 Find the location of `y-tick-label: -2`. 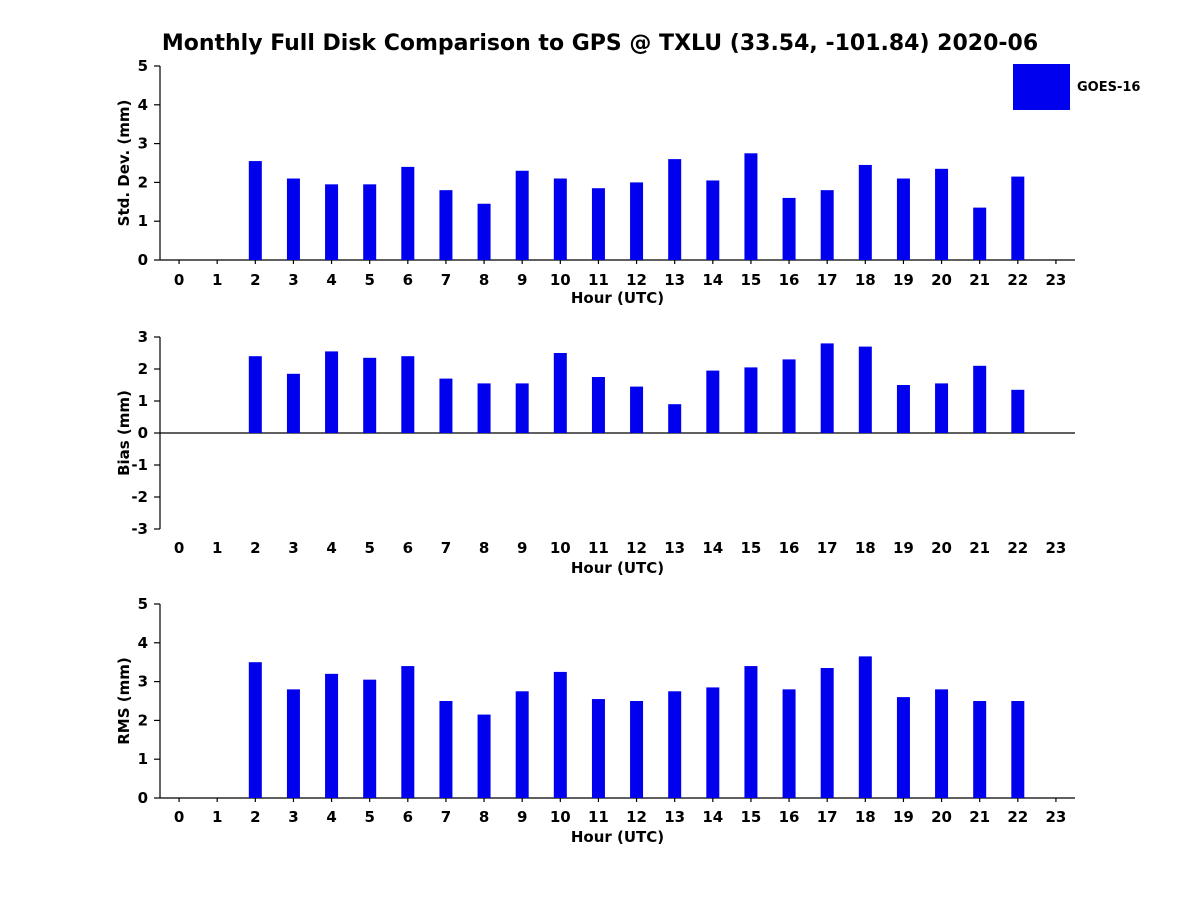

y-tick-label: -2 is located at coordinates (139, 497).